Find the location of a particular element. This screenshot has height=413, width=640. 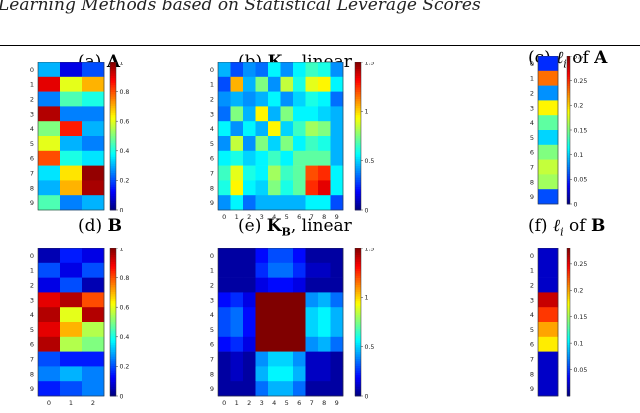

y-tick-label: 5 is located at coordinates (32, 144).